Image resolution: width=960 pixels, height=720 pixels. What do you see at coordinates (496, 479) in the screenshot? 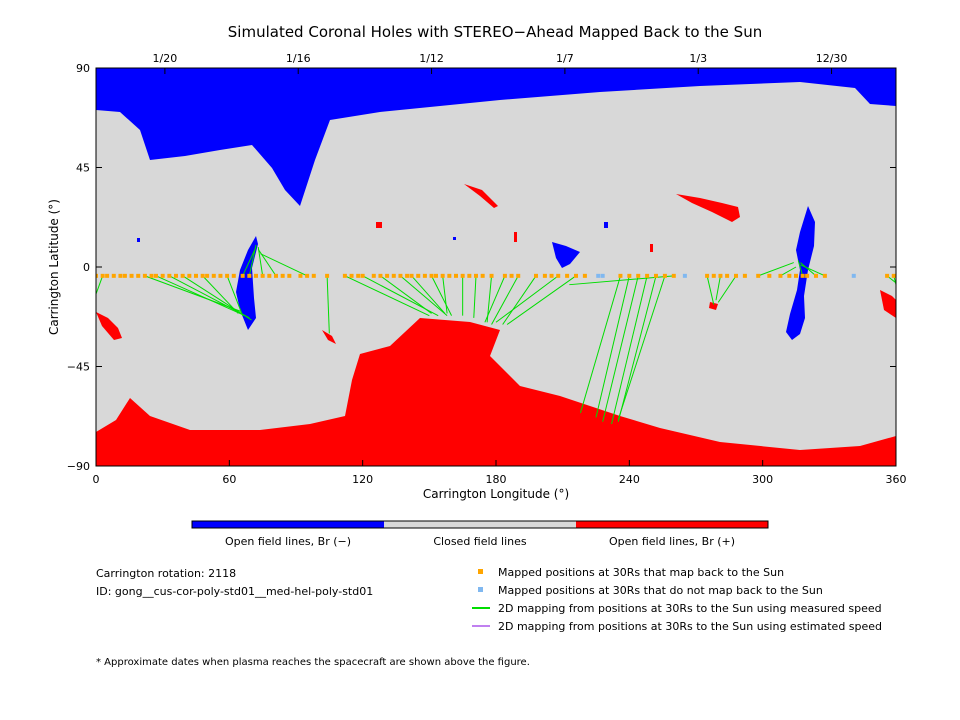
I see `x-tick-label: 180` at bounding box center [496, 479].